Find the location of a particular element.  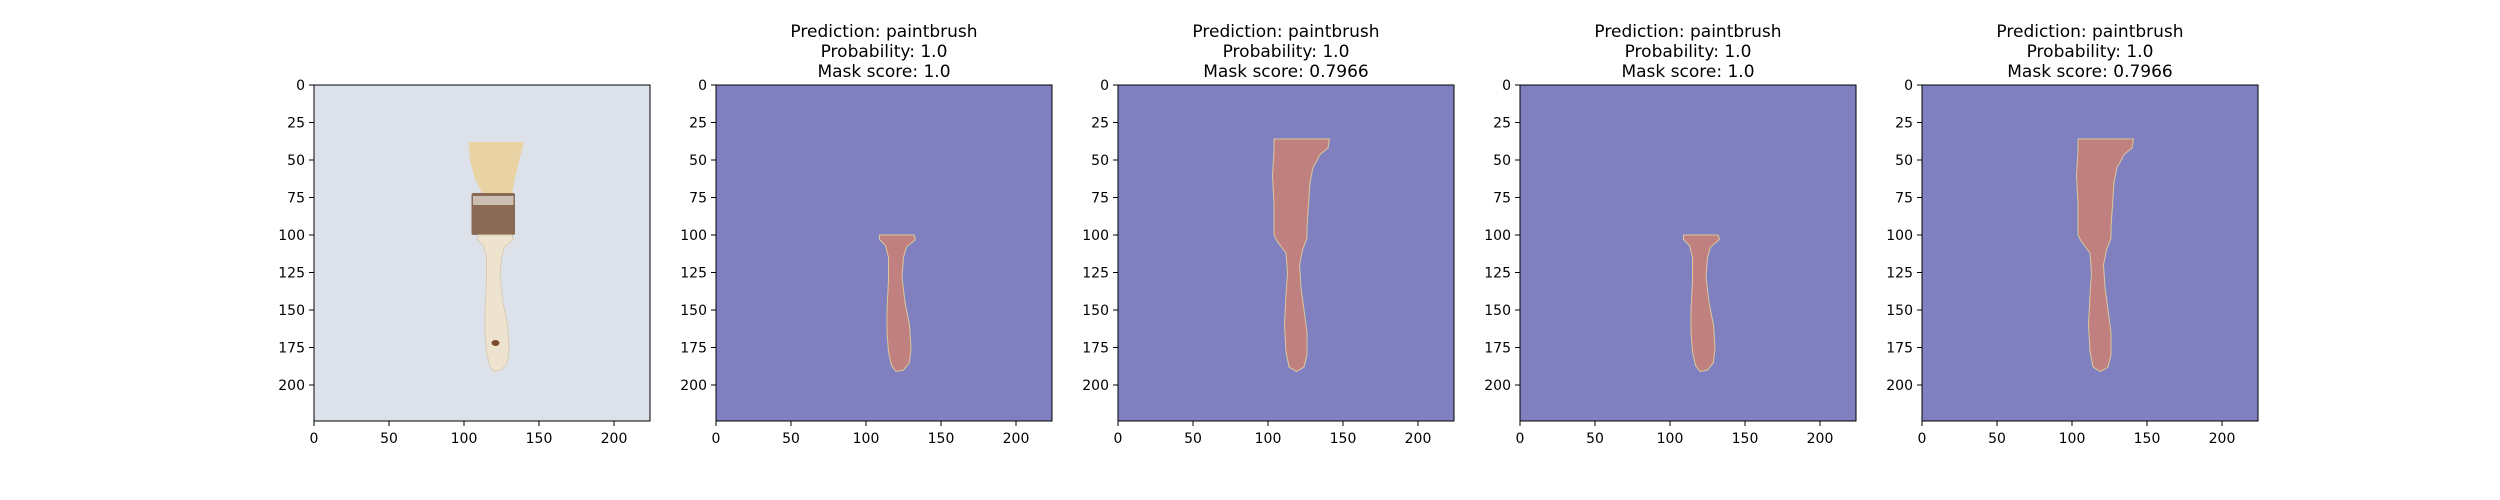

photo-background is located at coordinates (482, 253).